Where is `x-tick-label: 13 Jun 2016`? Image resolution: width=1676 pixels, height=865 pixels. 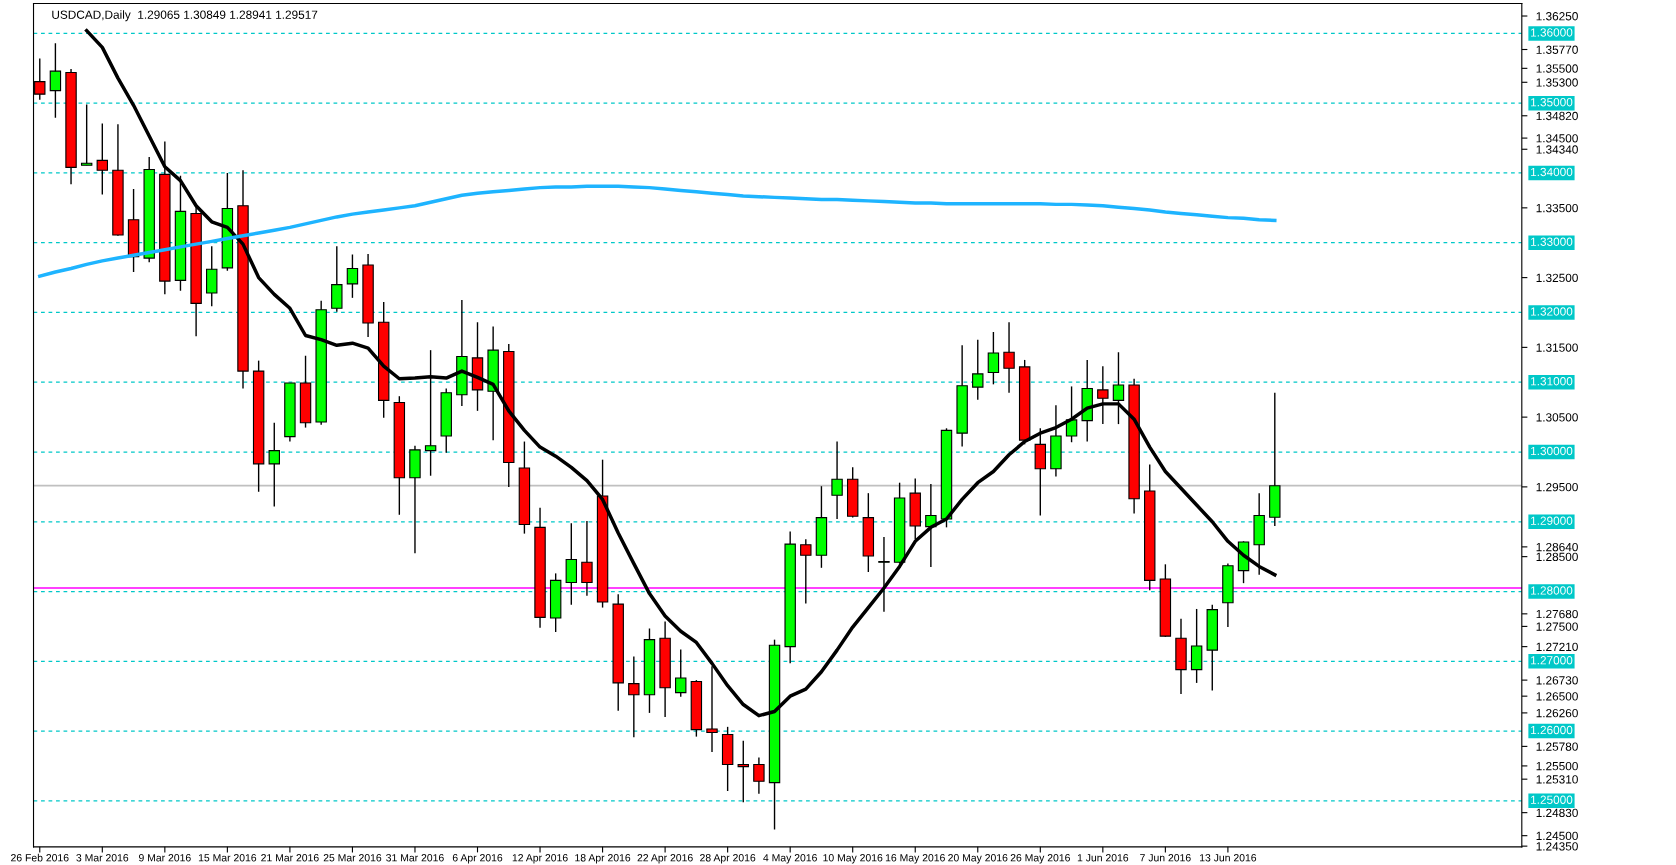
x-tick-label: 13 Jun 2016 is located at coordinates (1228, 858).